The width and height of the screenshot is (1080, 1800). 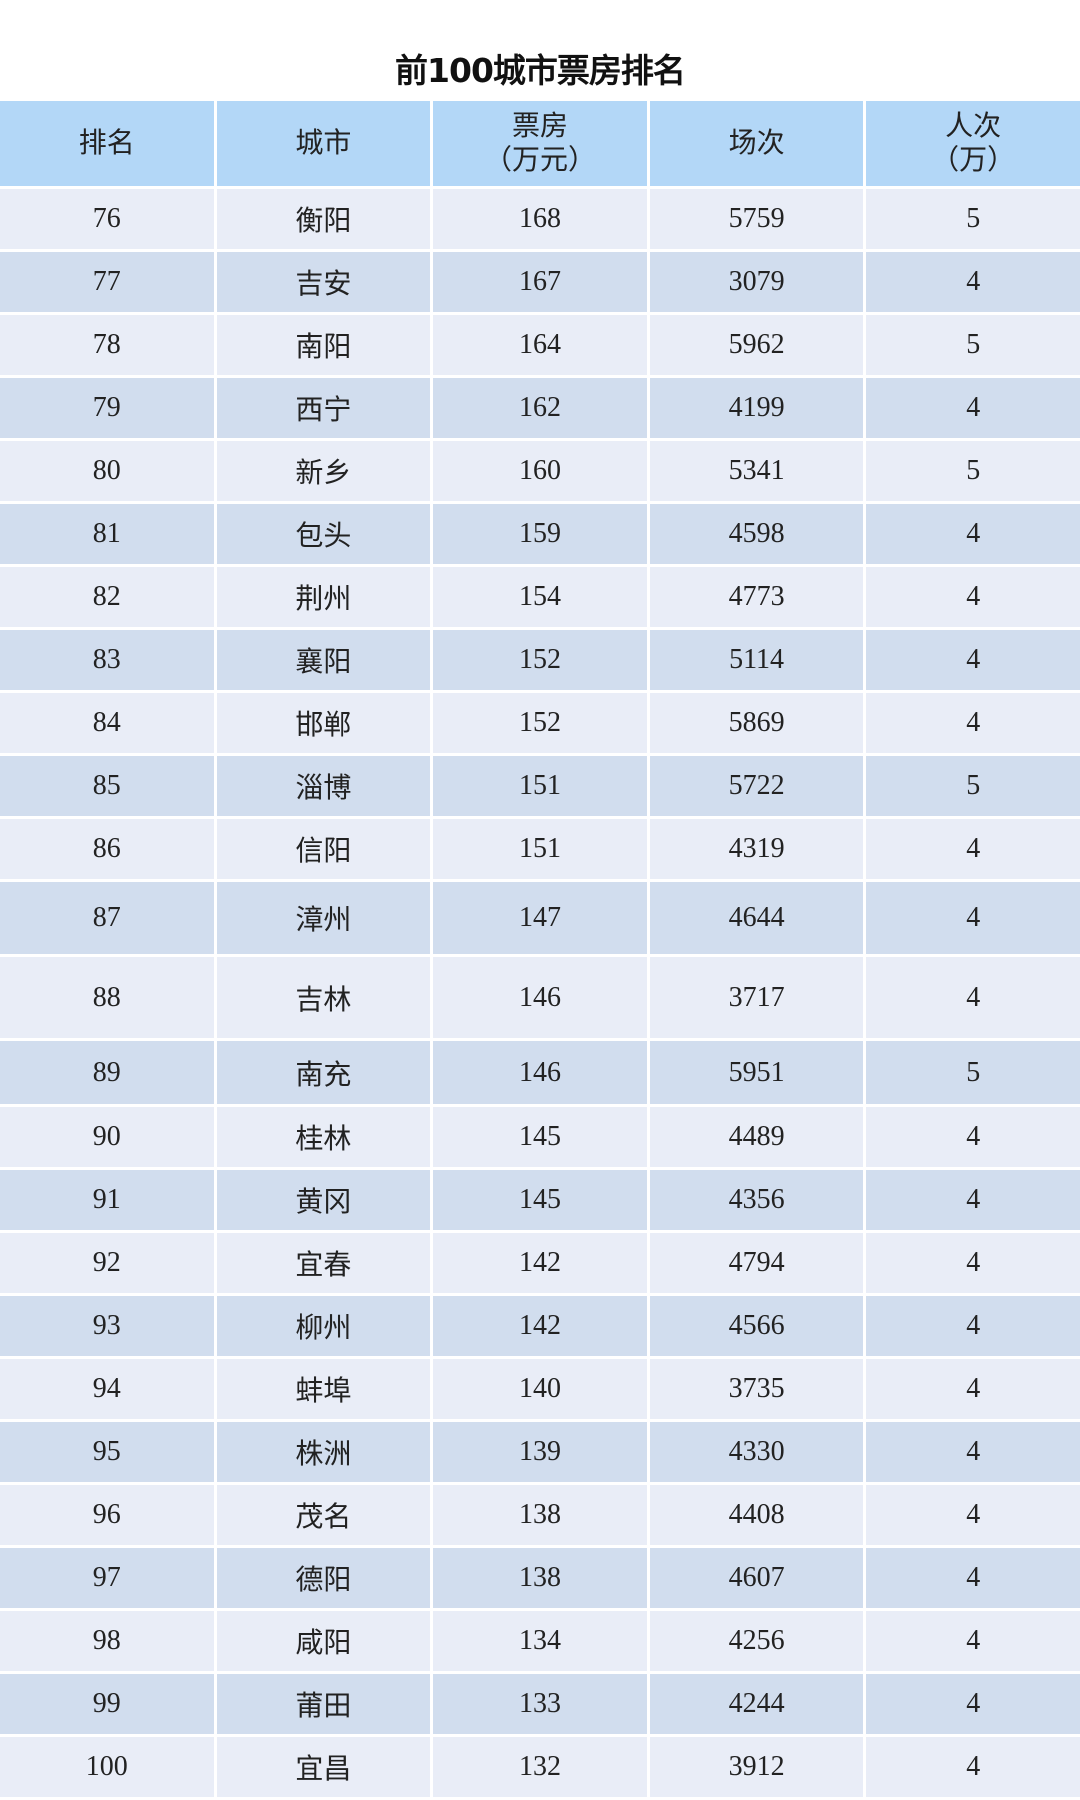 I want to click on cell-city: 莆田, so click(x=323, y=1704).